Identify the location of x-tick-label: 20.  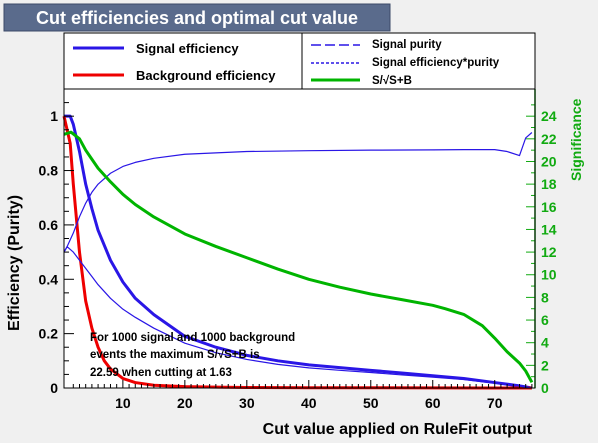
(185, 403).